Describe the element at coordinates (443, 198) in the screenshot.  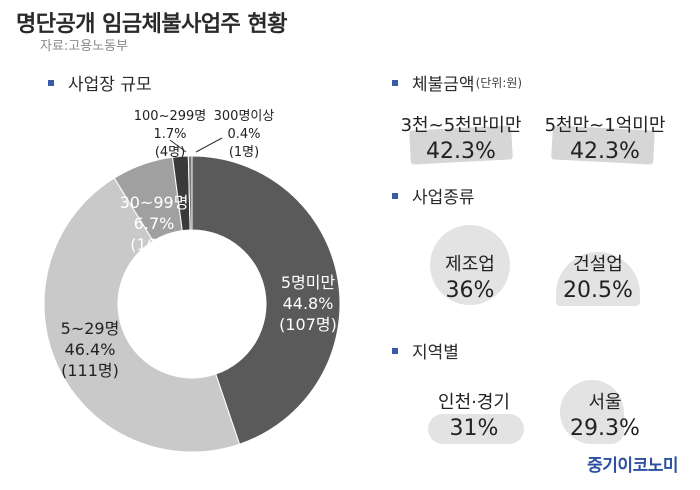
I see `section-industry-label: 사업종류` at that location.